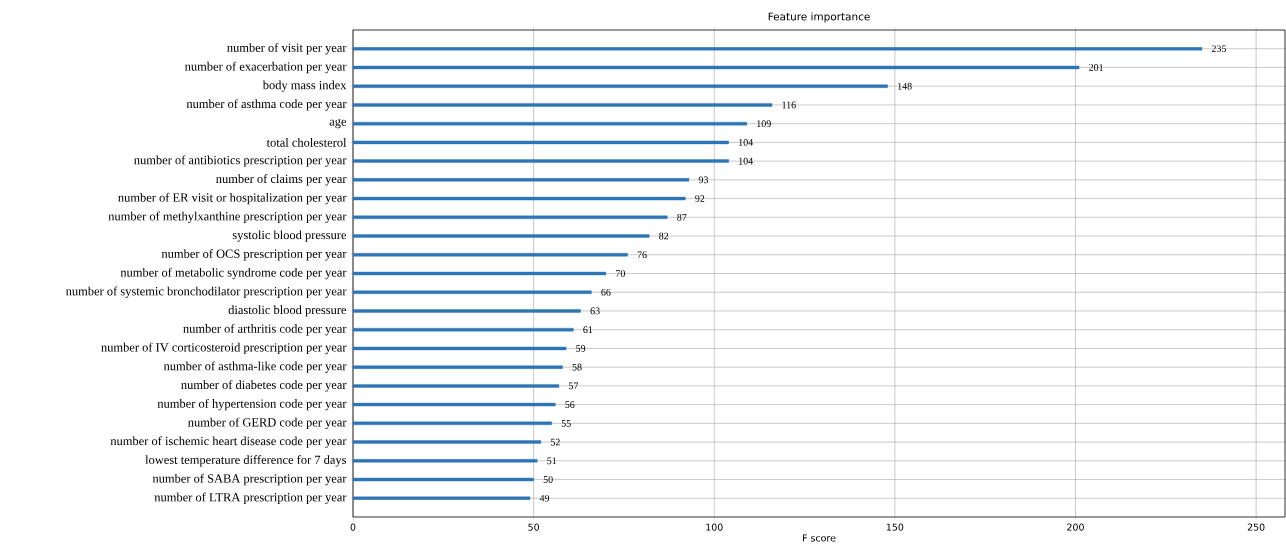 The width and height of the screenshot is (1286, 552). What do you see at coordinates (353, 527) in the screenshot?
I see `x-tick-label: 0` at bounding box center [353, 527].